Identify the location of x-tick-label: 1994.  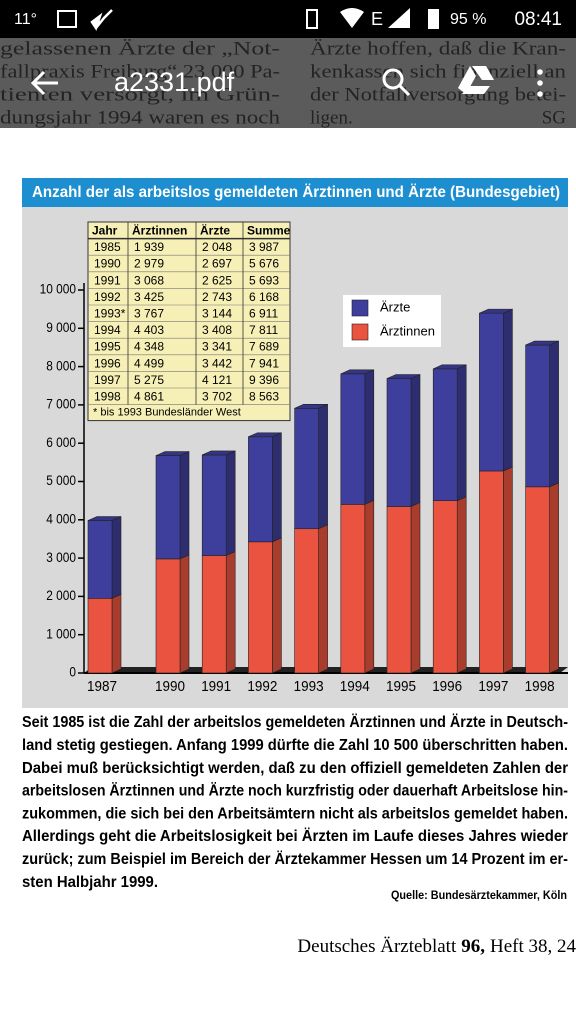
(355, 686).